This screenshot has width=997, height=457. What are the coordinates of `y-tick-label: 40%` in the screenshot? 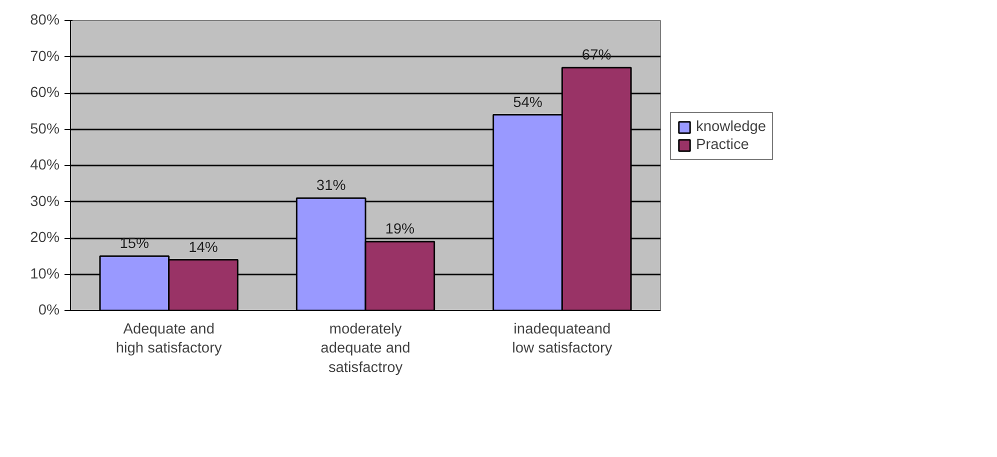 It's located at (45, 166).